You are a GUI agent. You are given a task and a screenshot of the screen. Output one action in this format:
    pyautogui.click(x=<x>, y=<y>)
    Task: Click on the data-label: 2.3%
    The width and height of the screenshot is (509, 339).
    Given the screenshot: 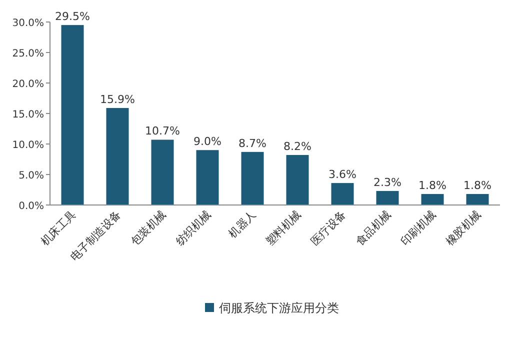 What is the action you would take?
    pyautogui.click(x=388, y=182)
    